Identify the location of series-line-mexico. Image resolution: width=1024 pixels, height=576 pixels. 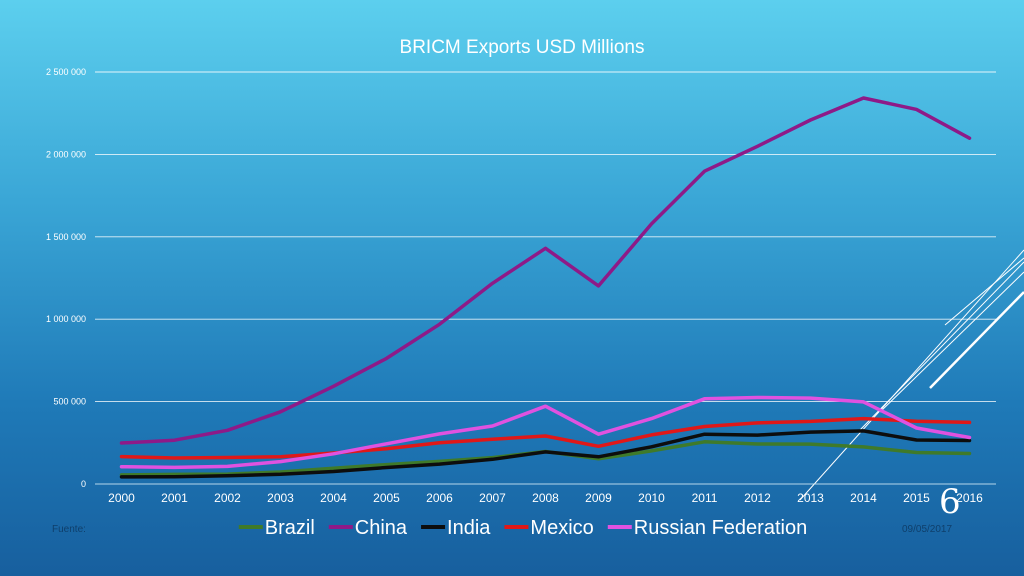
(545, 438).